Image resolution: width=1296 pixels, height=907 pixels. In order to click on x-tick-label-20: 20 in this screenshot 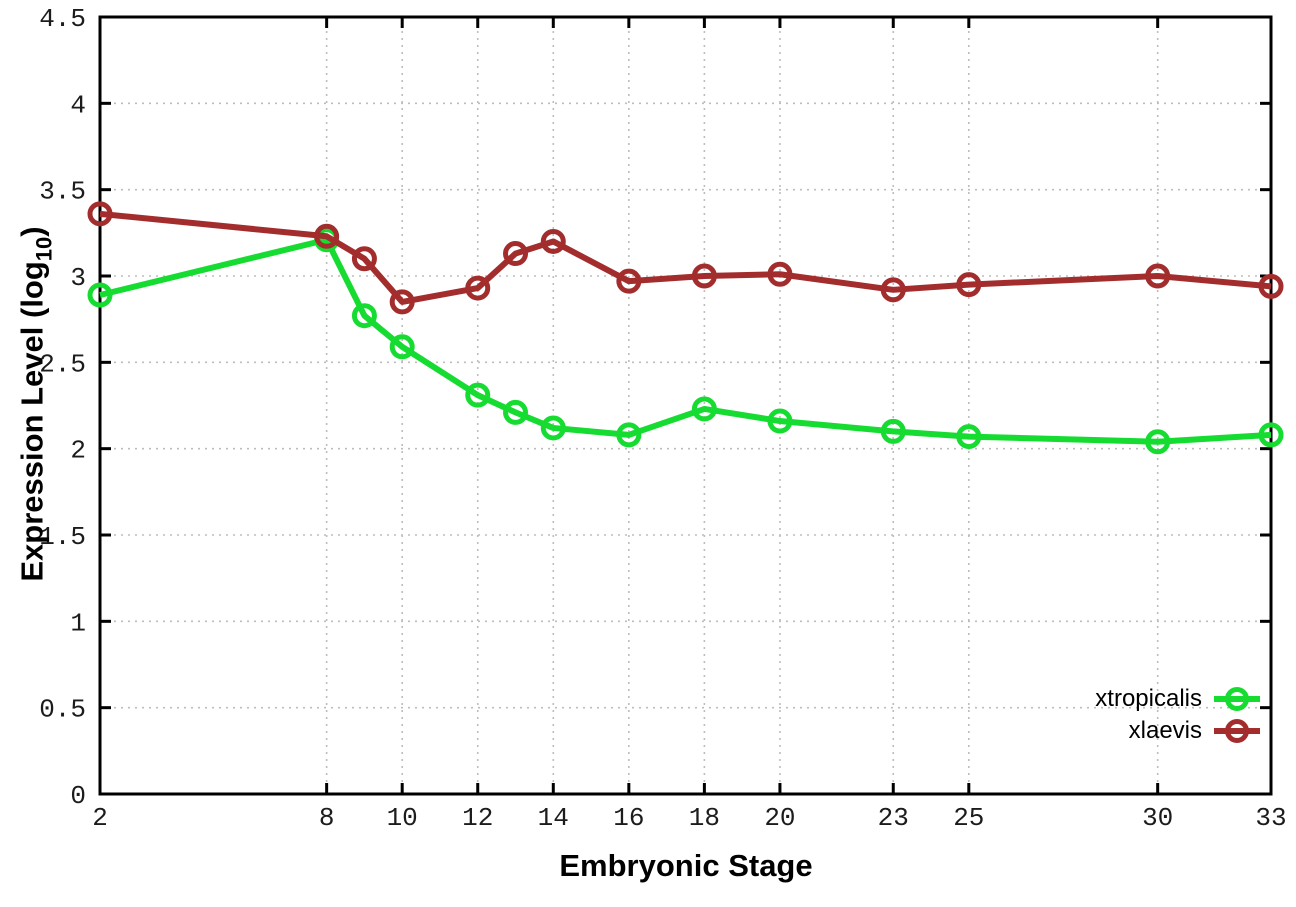, I will do `click(779, 818)`.